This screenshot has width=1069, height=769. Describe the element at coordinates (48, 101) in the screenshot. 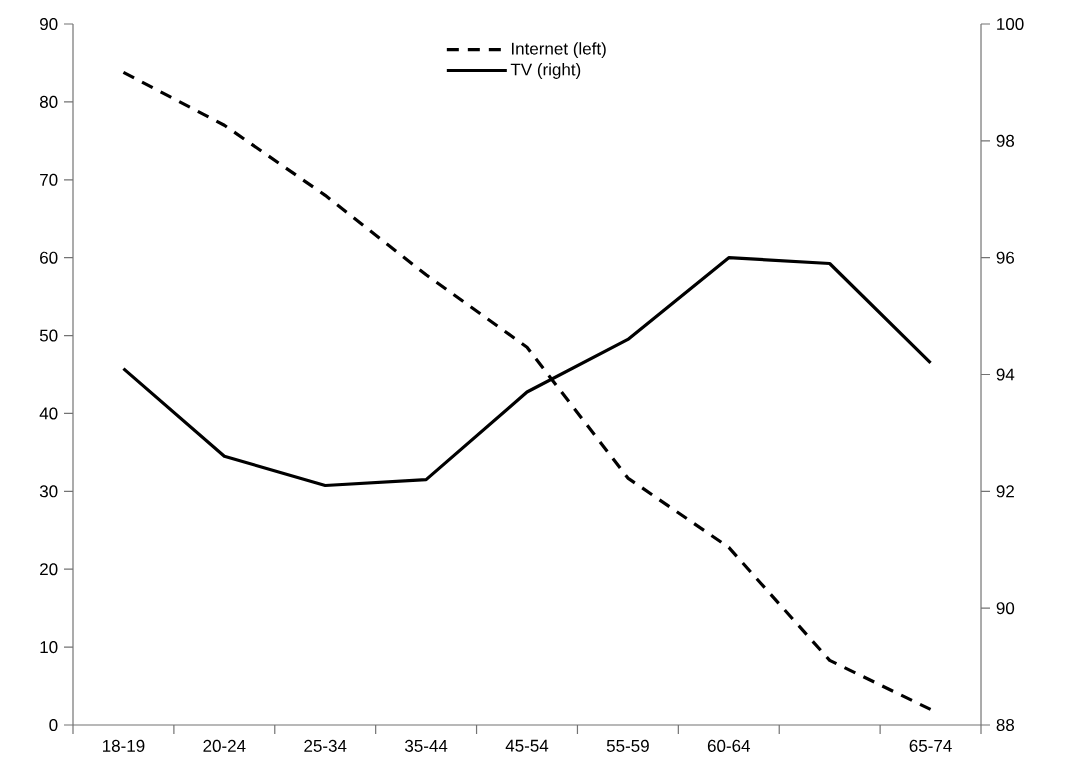

I see `y-tick-label: 80` at that location.